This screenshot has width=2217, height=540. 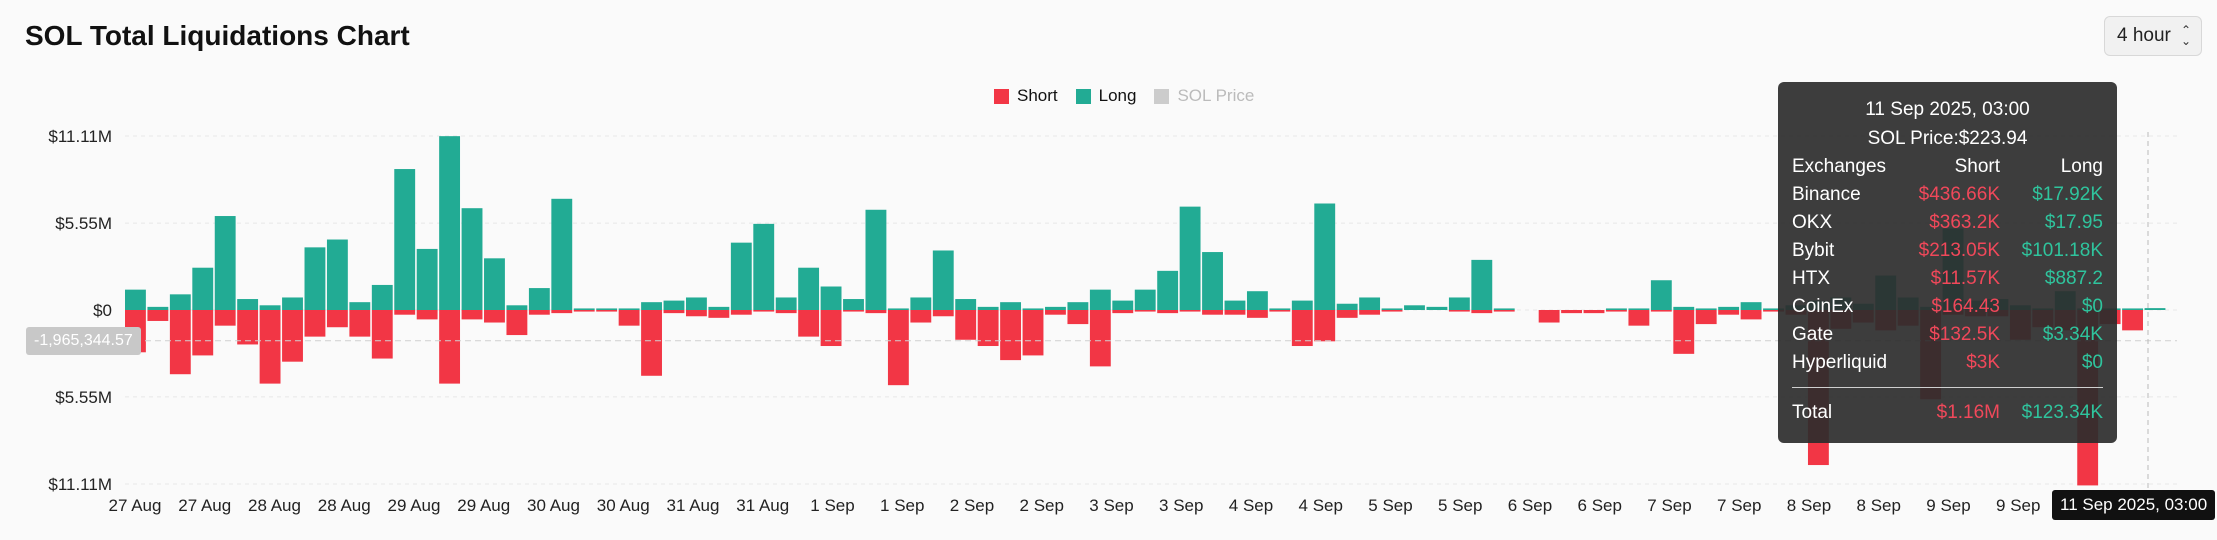 What do you see at coordinates (762, 505) in the screenshot?
I see `x-tick-label: 31 Aug` at bounding box center [762, 505].